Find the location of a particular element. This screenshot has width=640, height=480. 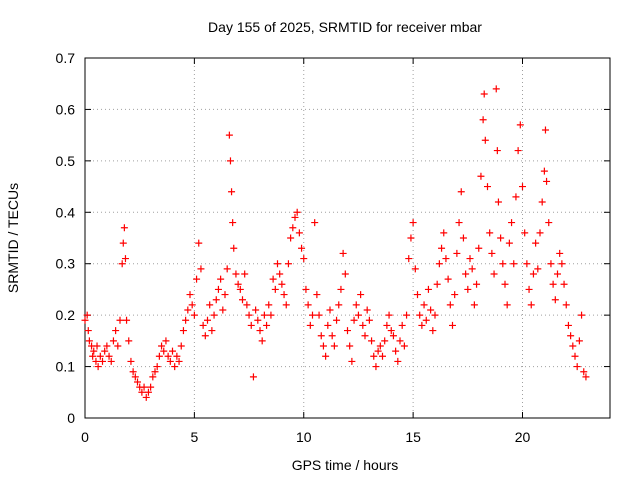

y-tick-label: 0.7 is located at coordinates (66, 58).